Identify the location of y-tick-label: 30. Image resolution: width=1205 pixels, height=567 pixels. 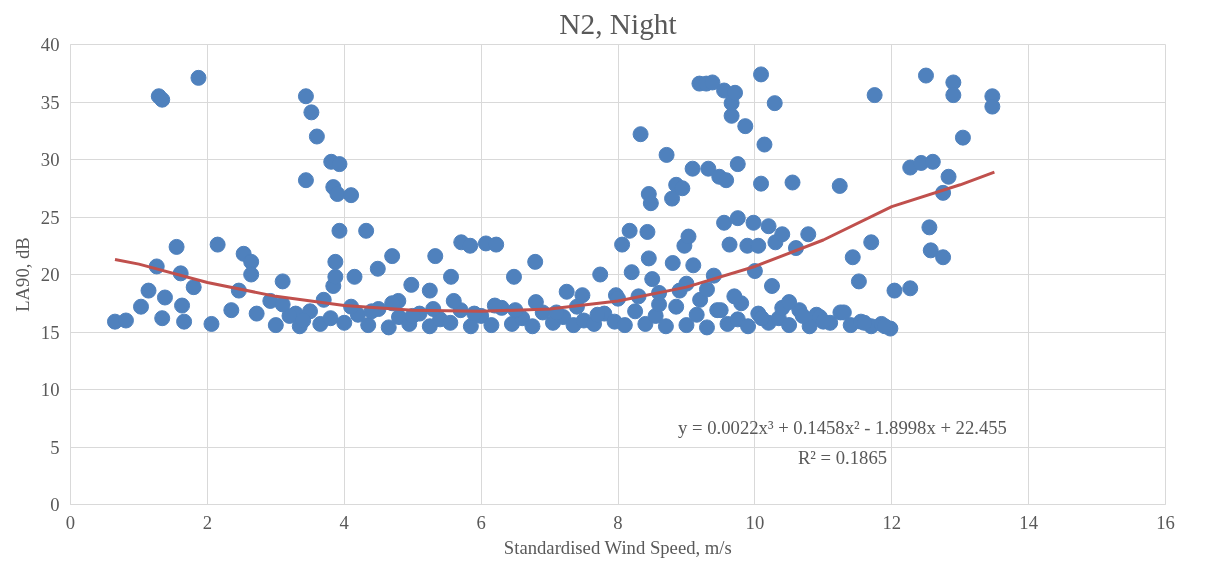
(50, 159).